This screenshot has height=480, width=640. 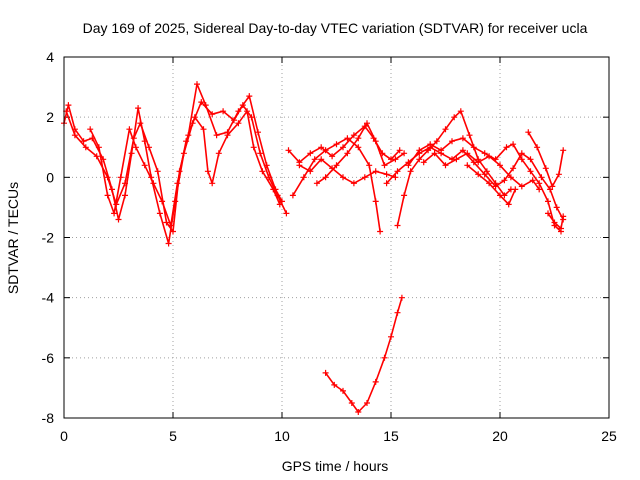 What do you see at coordinates (50, 57) in the screenshot?
I see `y-tick-label: 4` at bounding box center [50, 57].